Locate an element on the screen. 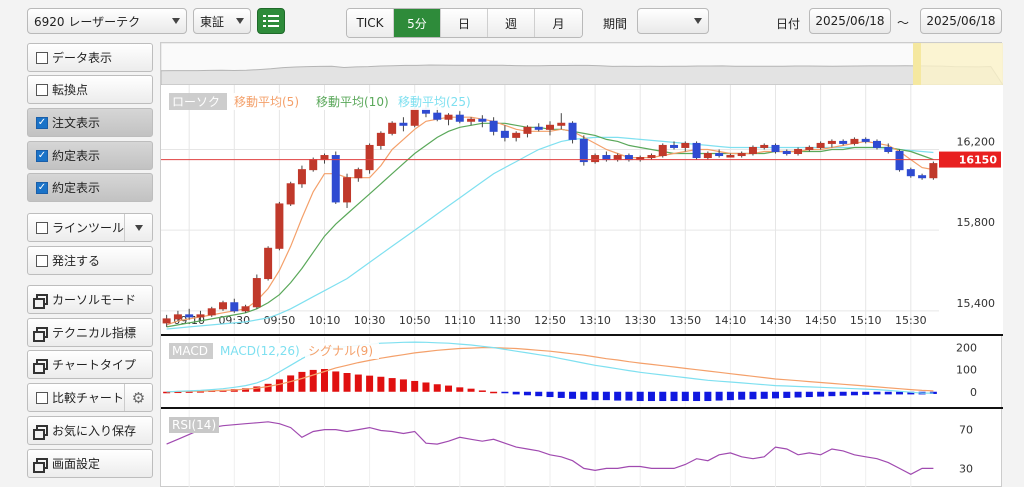 This screenshot has height=487, width=1024. sidebar-item-11: お気に入り保存 is located at coordinates (90, 430).